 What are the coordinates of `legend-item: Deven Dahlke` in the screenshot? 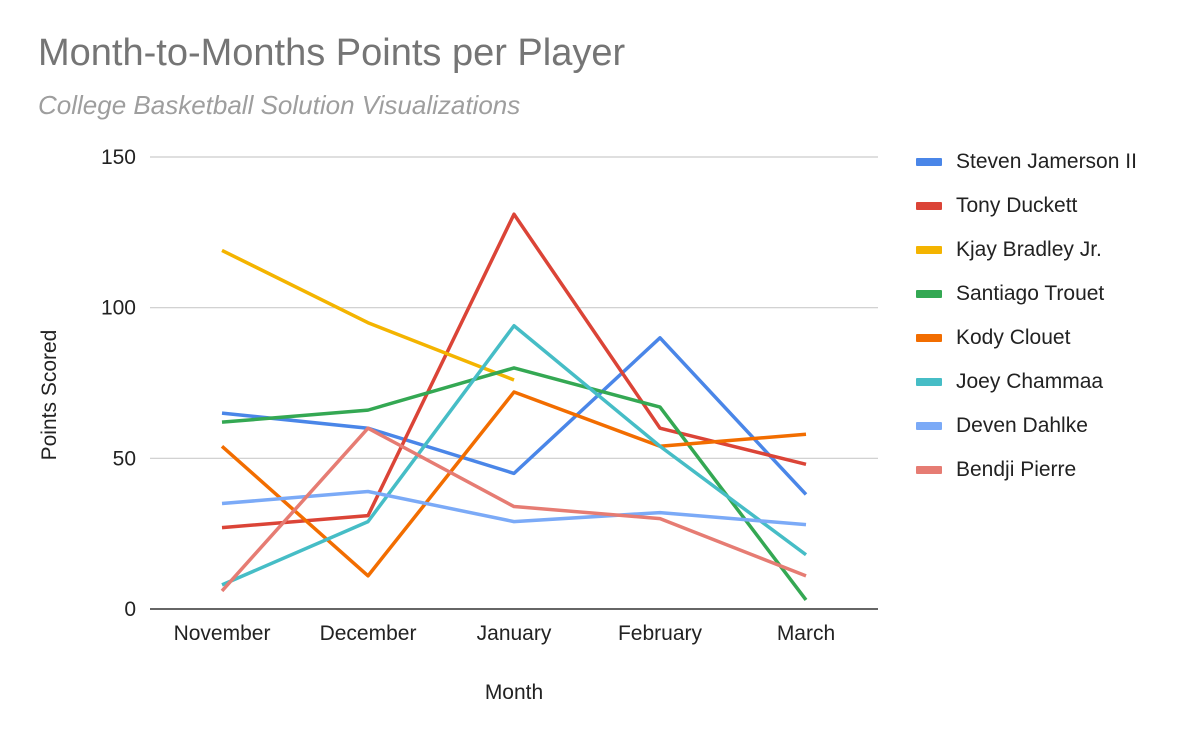 It's located at (1026, 426).